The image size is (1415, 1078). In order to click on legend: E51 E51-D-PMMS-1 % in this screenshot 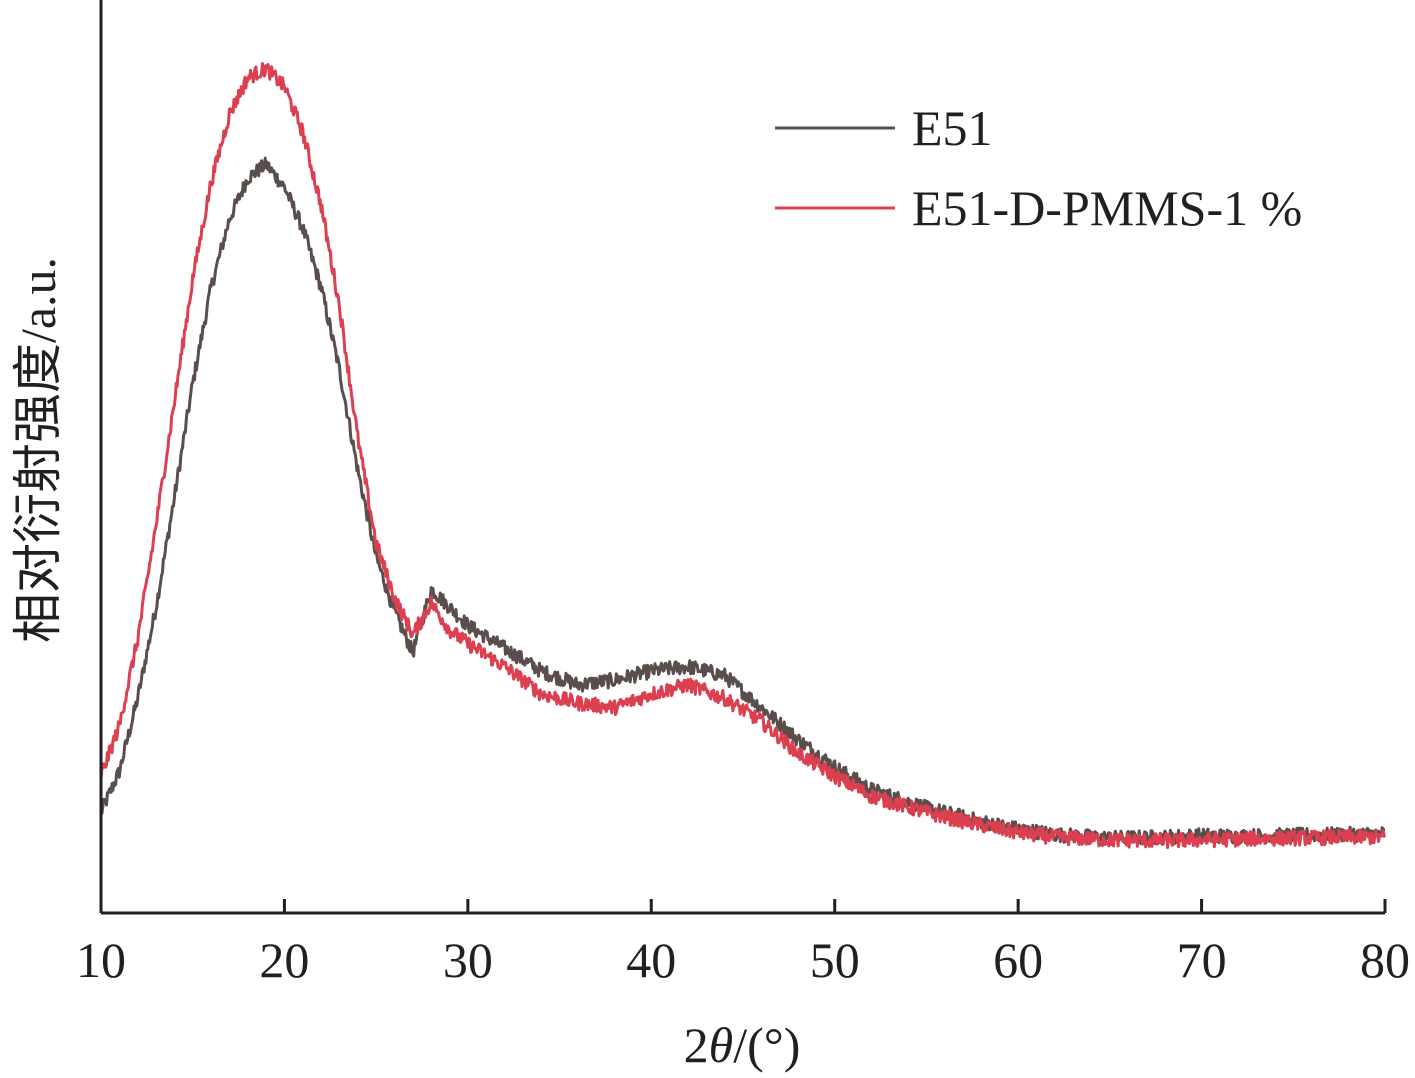, I will do `click(1038, 168)`.